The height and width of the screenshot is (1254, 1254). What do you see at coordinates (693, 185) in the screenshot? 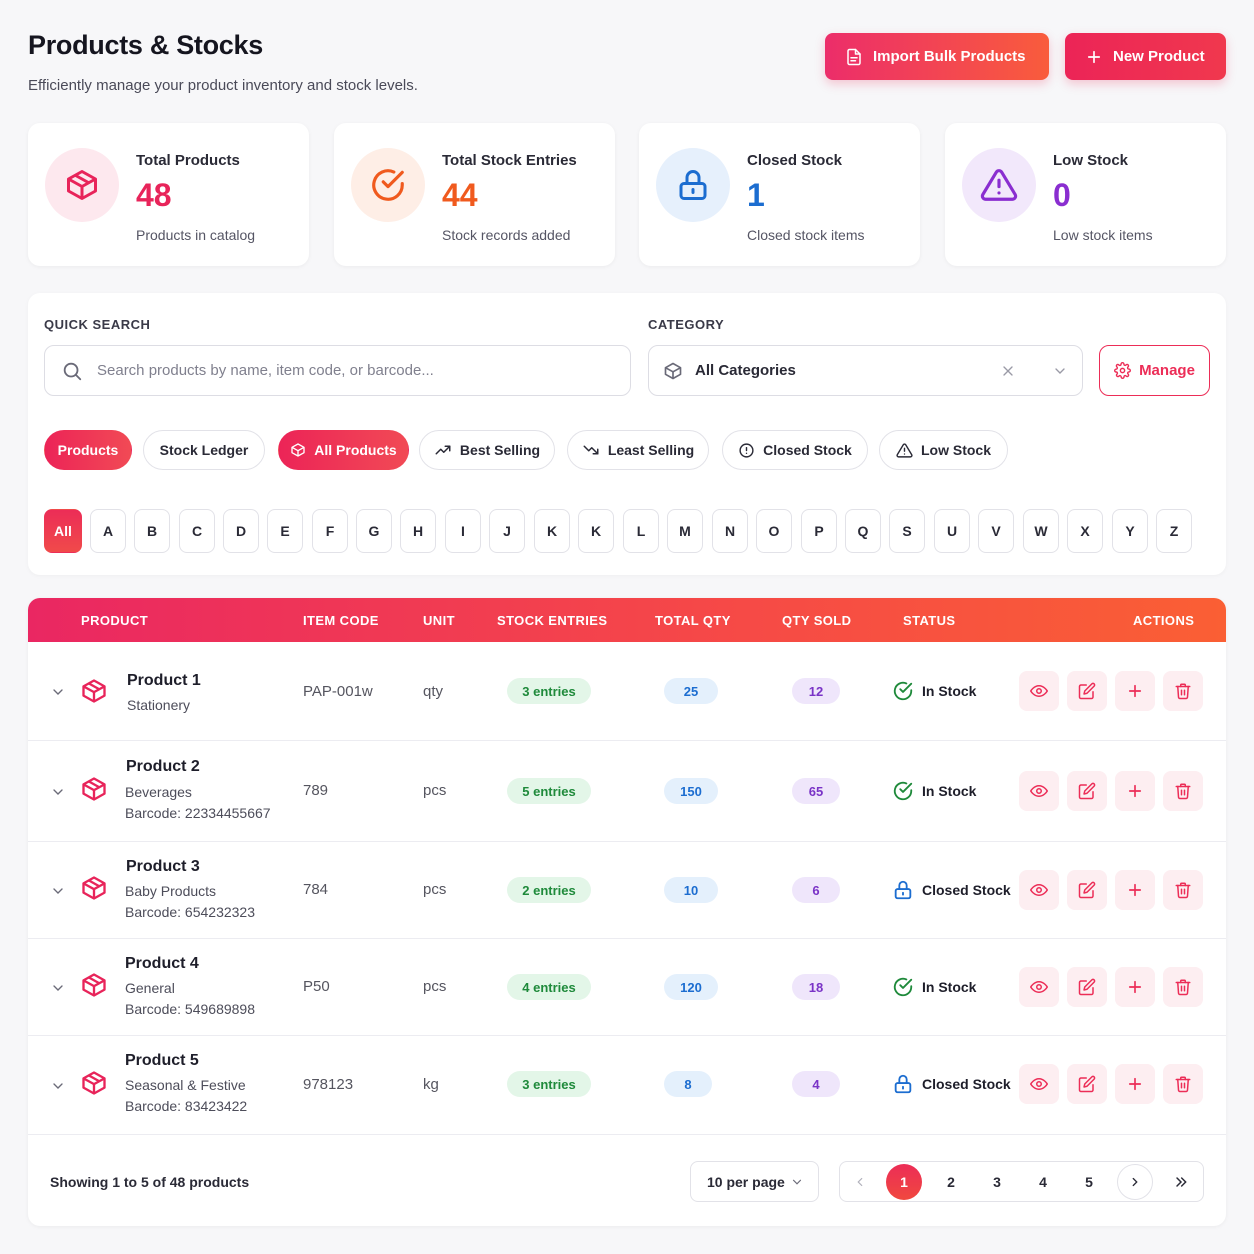
I see `lock-icon` at bounding box center [693, 185].